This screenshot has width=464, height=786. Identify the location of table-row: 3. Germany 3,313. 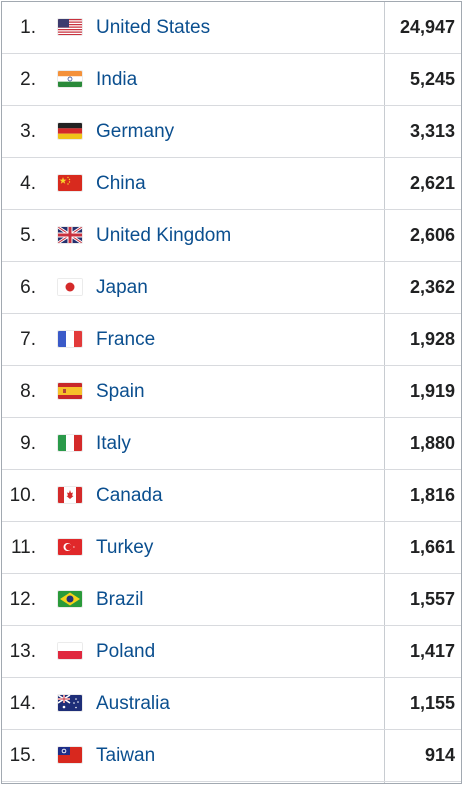
(231, 132).